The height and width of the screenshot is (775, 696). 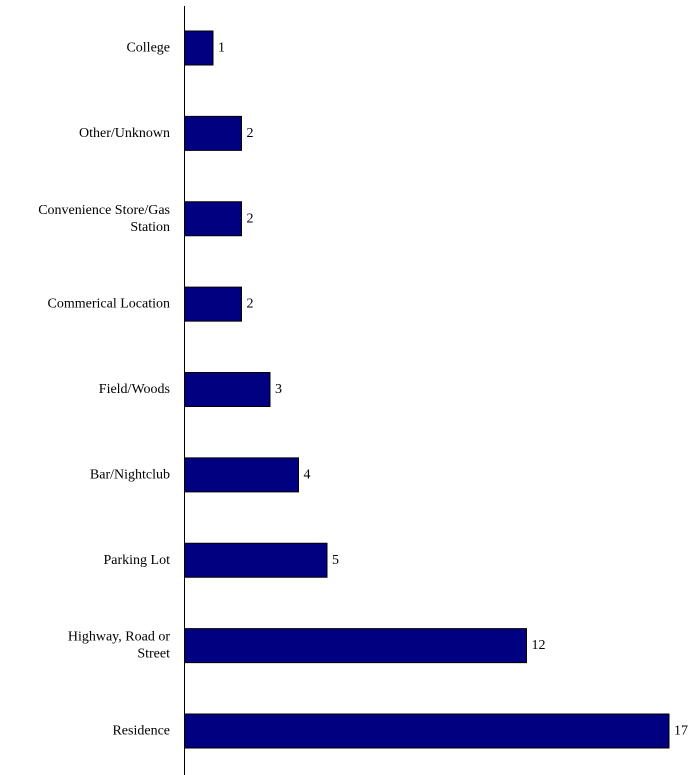 What do you see at coordinates (119, 646) in the screenshot?
I see `category-label: Highway, Road or Street` at bounding box center [119, 646].